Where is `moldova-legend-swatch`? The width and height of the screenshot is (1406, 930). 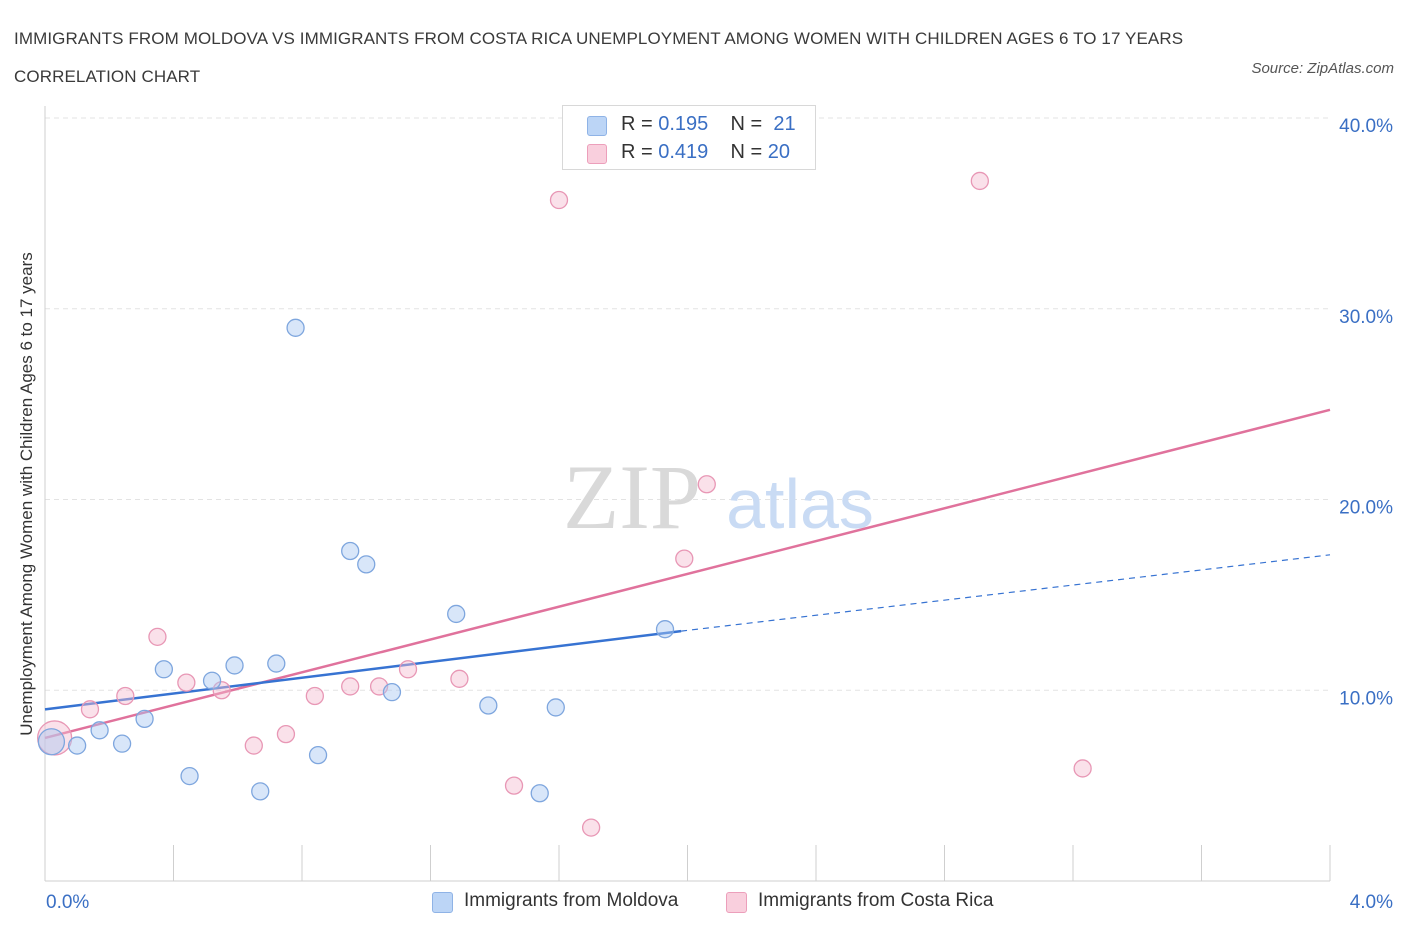 moldova-legend-swatch is located at coordinates (442, 902).